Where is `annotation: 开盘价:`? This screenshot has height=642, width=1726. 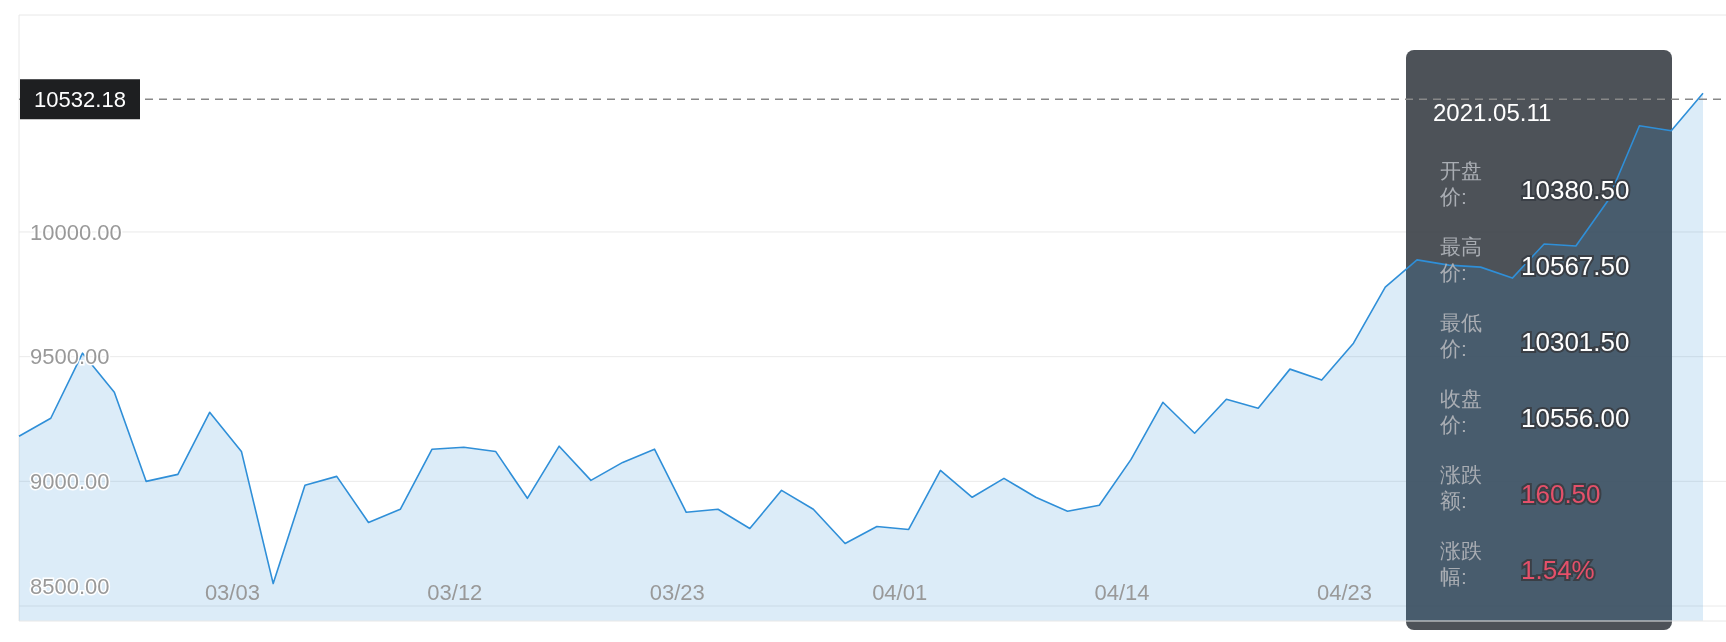
annotation: 开盘价: is located at coordinates (1460, 183).